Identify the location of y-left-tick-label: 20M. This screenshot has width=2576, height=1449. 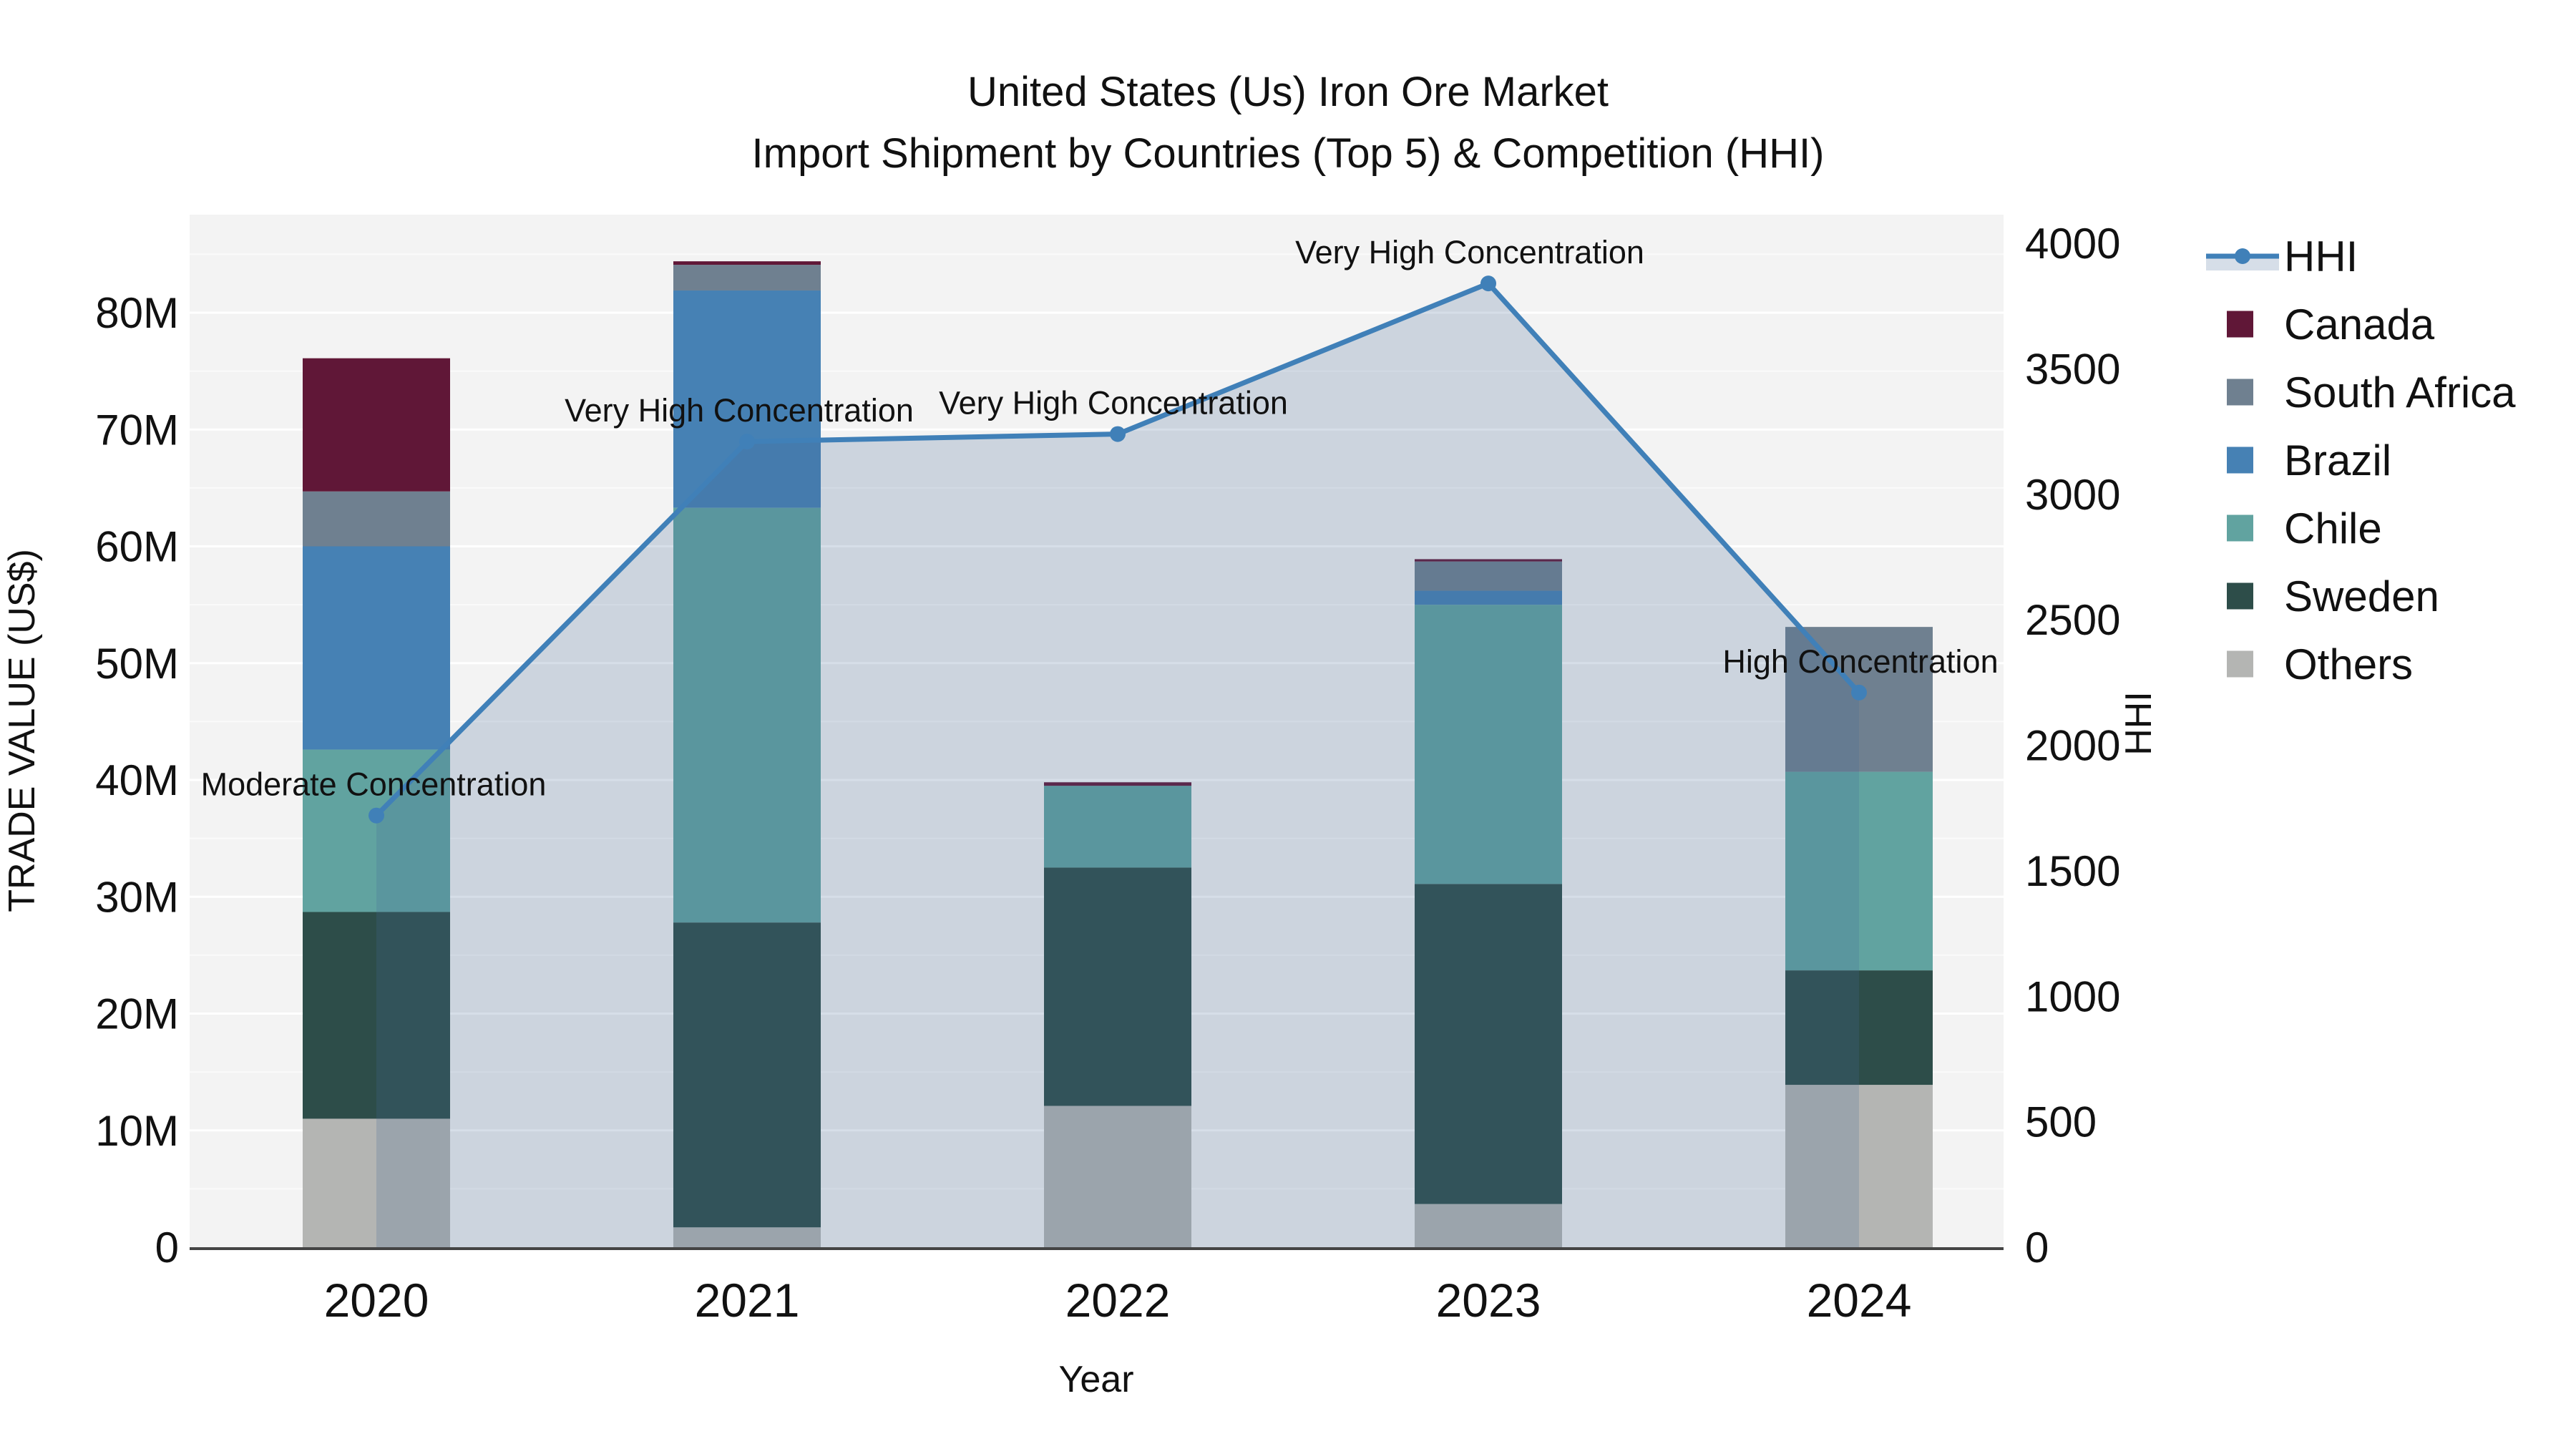
(137, 1014).